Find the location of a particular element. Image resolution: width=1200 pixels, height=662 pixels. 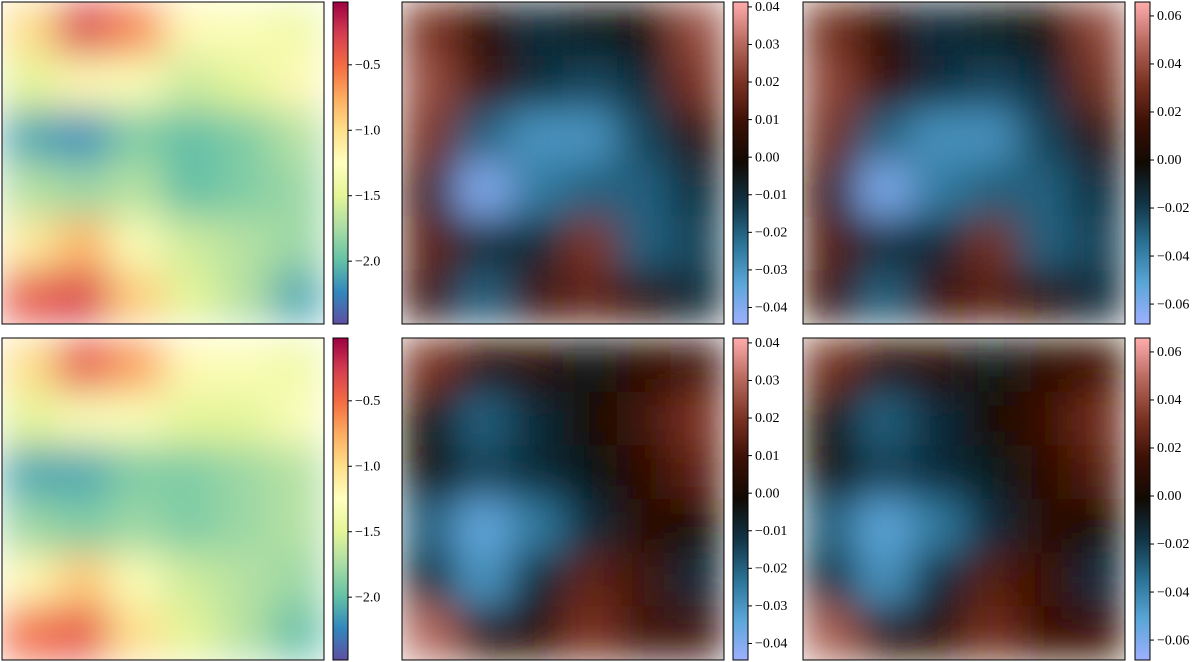

colorbar-tick-label: −1.0 is located at coordinates (367, 130).